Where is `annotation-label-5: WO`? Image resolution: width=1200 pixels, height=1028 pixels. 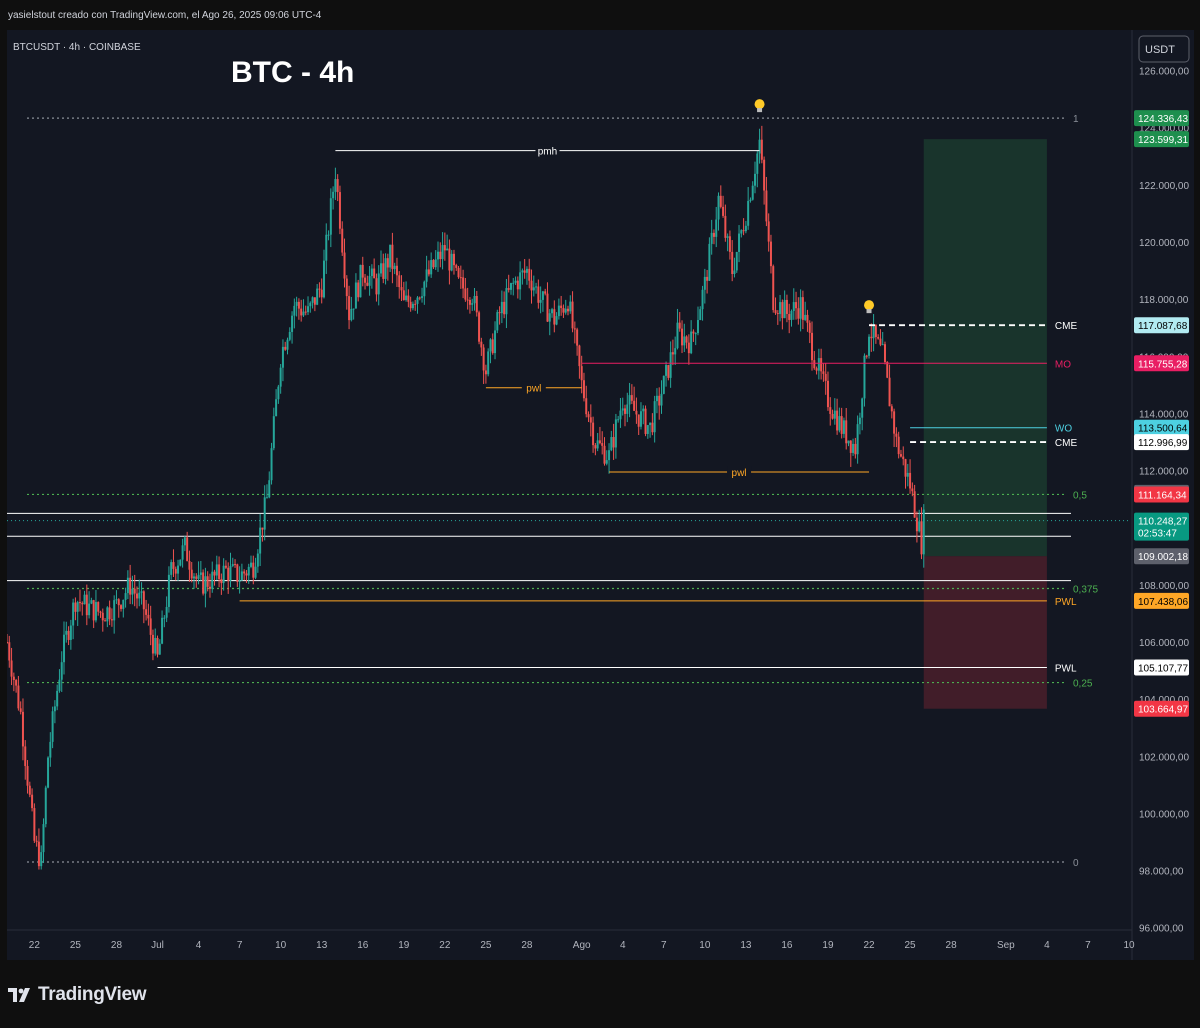
annotation-label-5: WO is located at coordinates (1063, 429).